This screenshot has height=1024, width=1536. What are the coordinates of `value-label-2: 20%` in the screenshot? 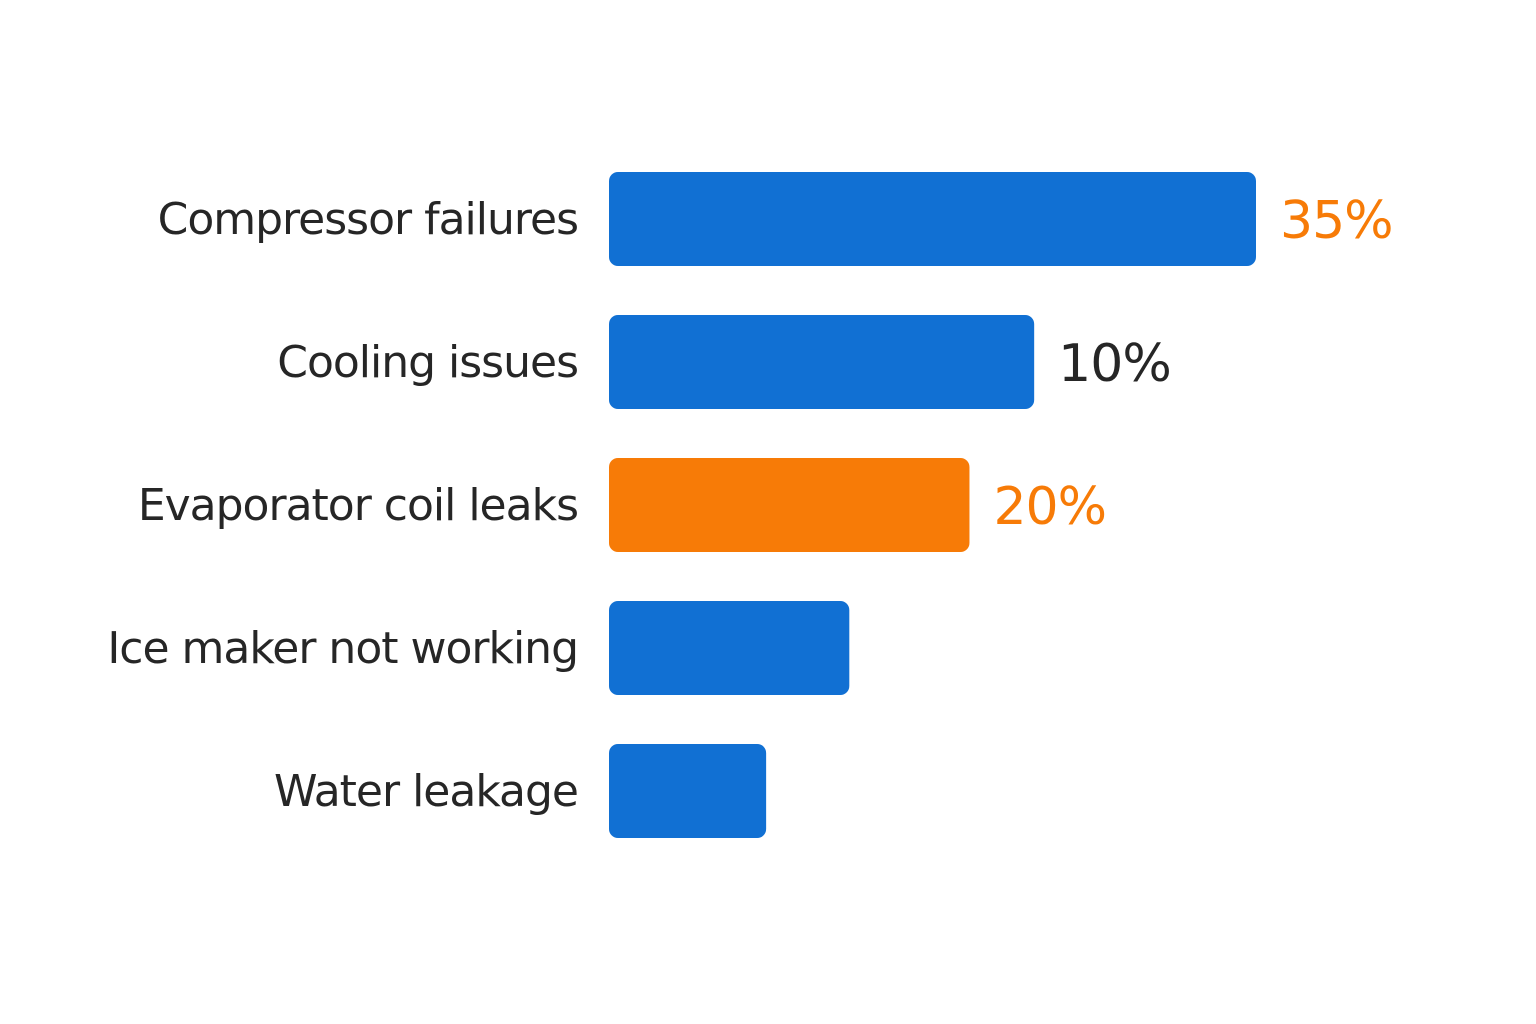 It's located at (1049, 507).